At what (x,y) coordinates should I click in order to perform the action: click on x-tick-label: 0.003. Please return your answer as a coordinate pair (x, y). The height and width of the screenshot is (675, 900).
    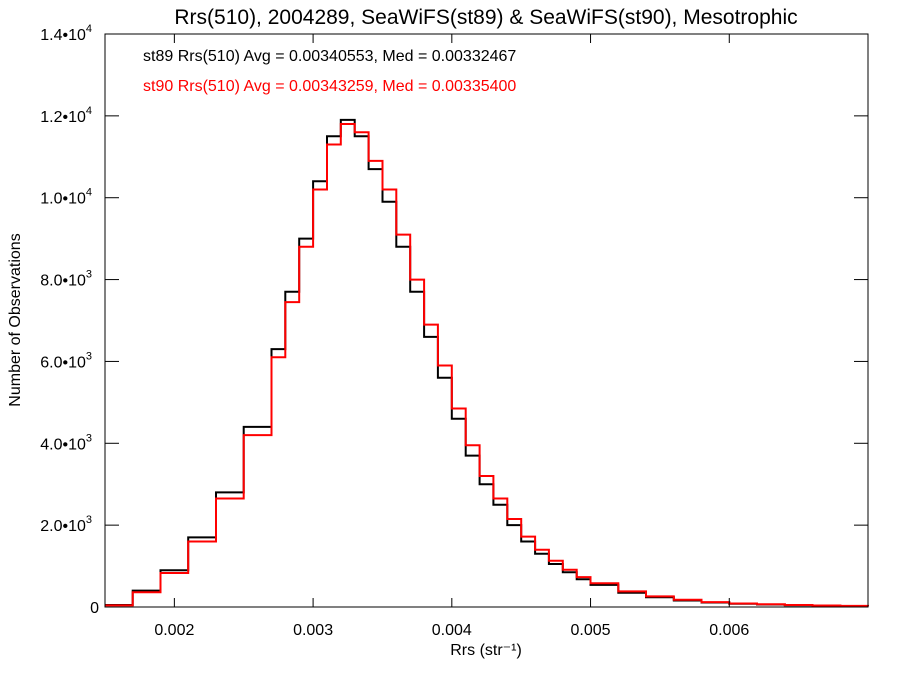
    Looking at the image, I should click on (313, 630).